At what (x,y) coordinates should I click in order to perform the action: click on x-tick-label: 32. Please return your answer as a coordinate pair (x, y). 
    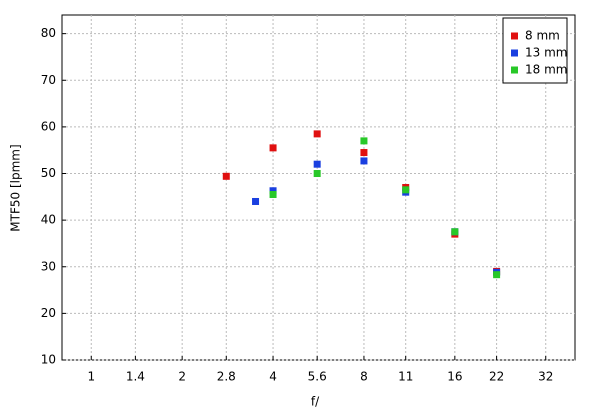
    Looking at the image, I should click on (545, 377).